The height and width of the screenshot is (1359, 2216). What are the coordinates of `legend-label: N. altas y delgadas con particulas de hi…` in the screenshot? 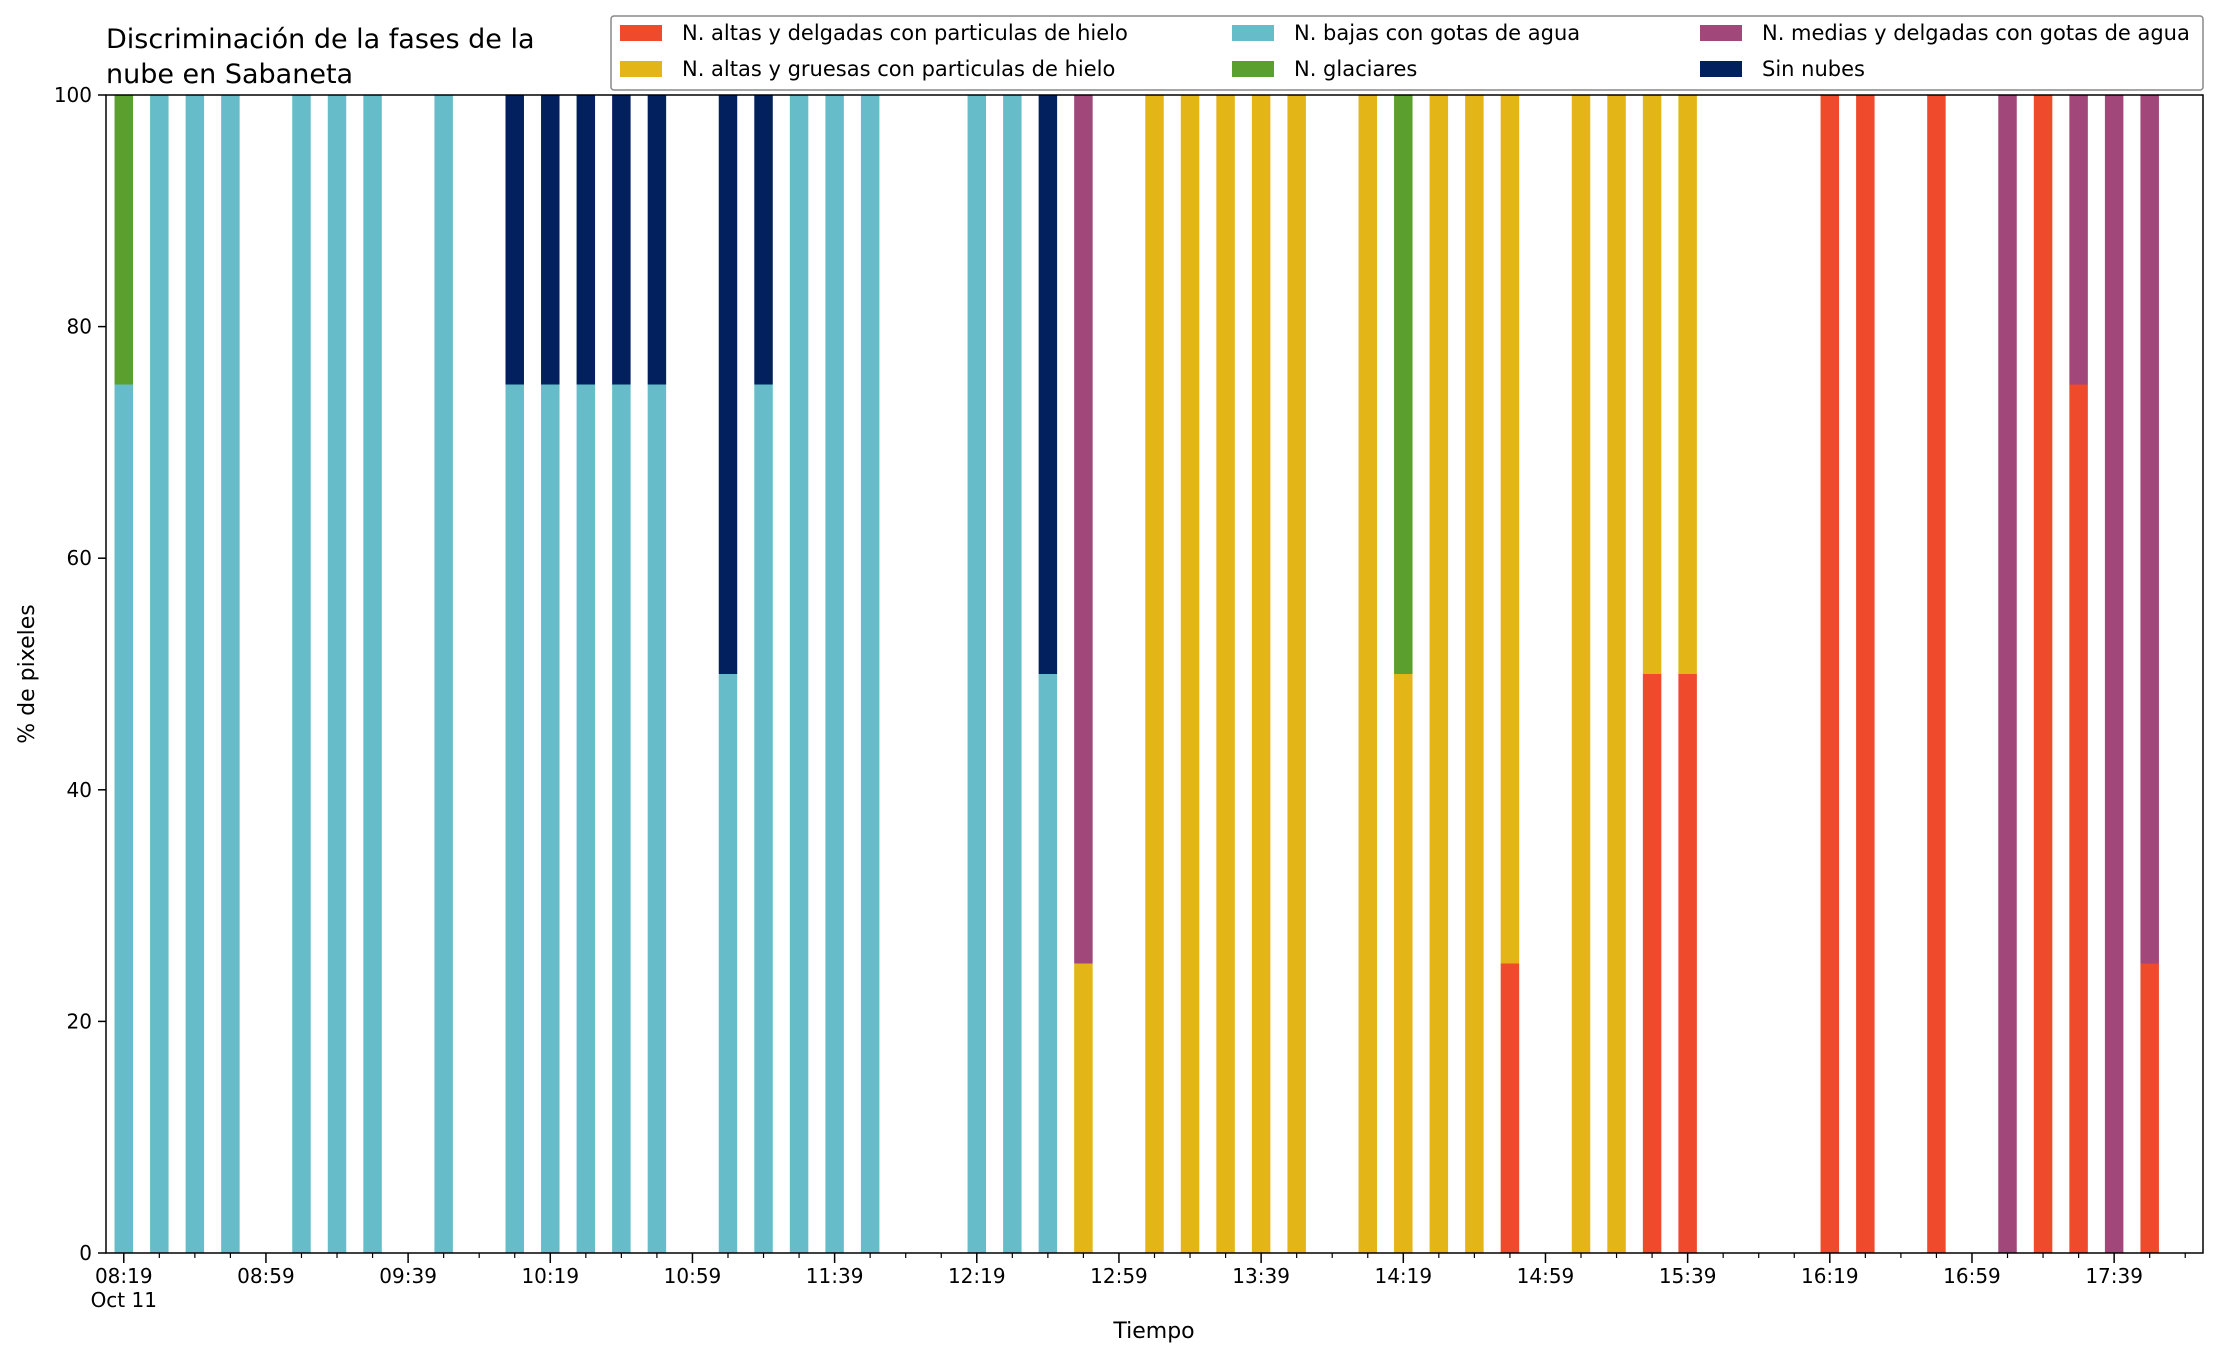 It's located at (905, 33).